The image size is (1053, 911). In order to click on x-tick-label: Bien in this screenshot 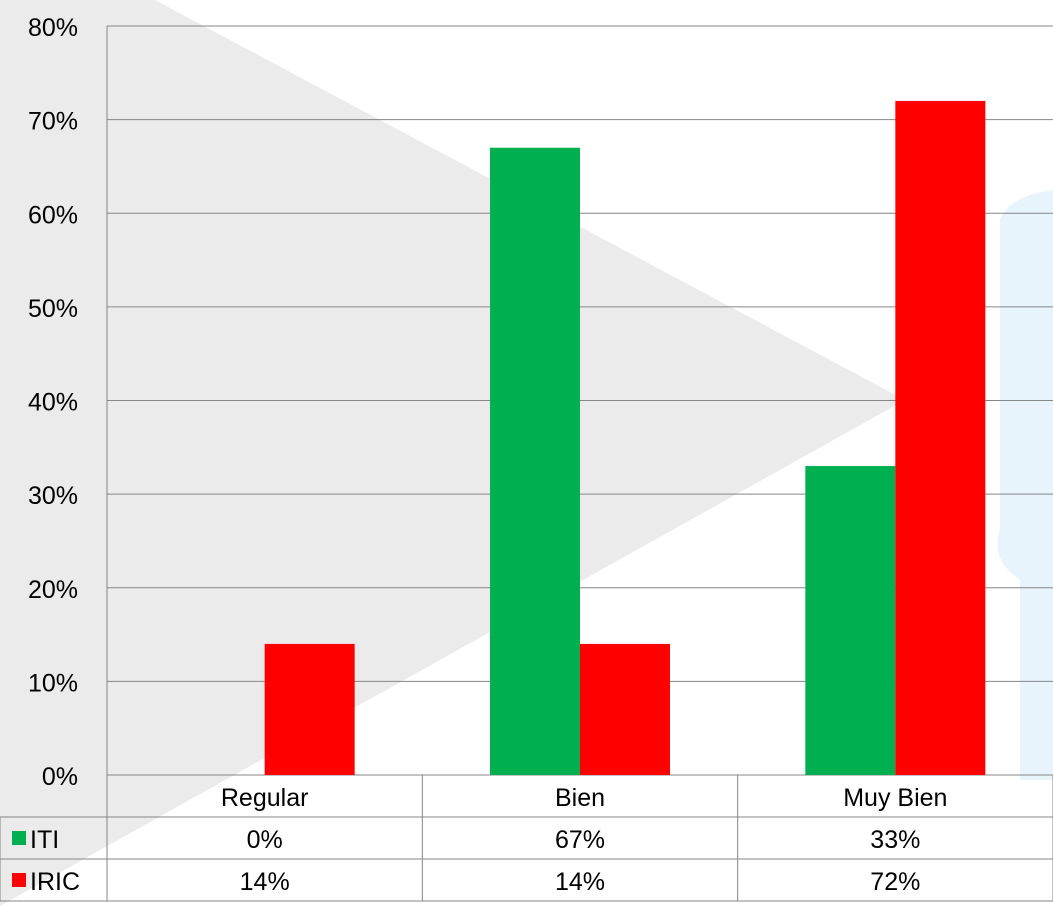, I will do `click(580, 798)`.